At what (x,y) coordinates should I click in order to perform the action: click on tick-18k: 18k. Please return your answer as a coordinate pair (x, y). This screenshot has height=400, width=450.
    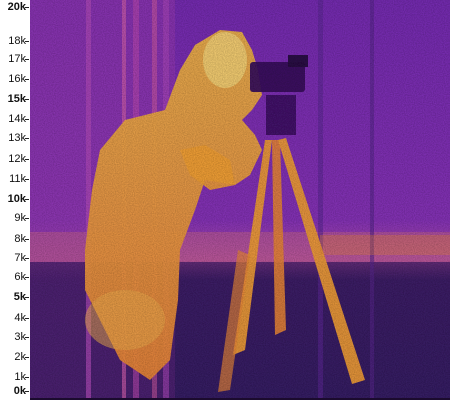
    Looking at the image, I should click on (15, 41).